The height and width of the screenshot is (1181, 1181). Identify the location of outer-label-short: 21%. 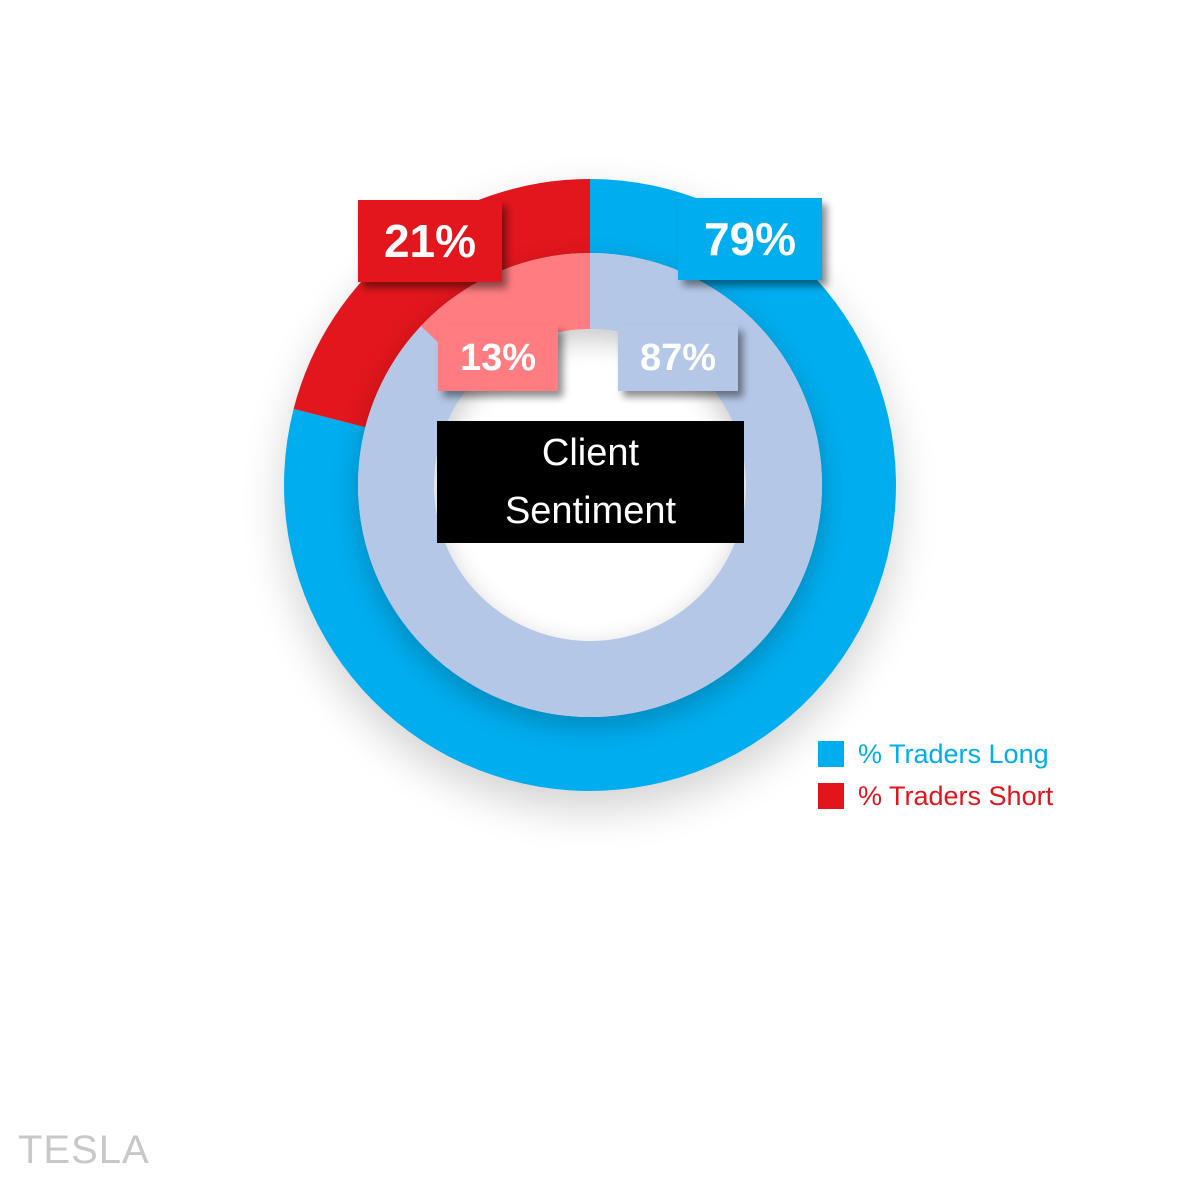
(430, 241).